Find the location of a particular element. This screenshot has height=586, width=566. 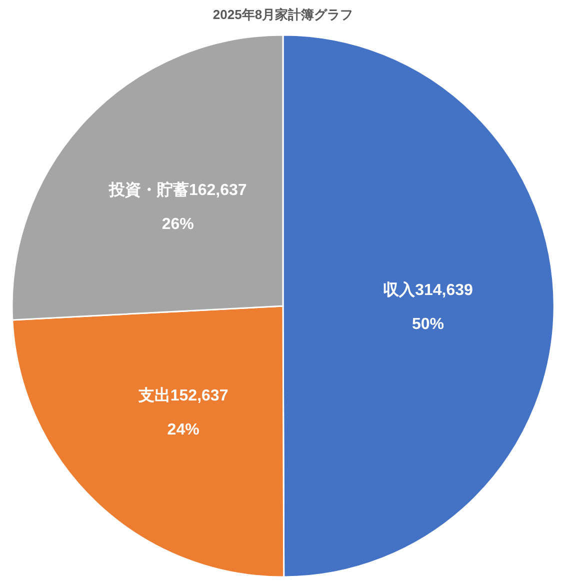

slice-label: 収入314,639 is located at coordinates (428, 289).